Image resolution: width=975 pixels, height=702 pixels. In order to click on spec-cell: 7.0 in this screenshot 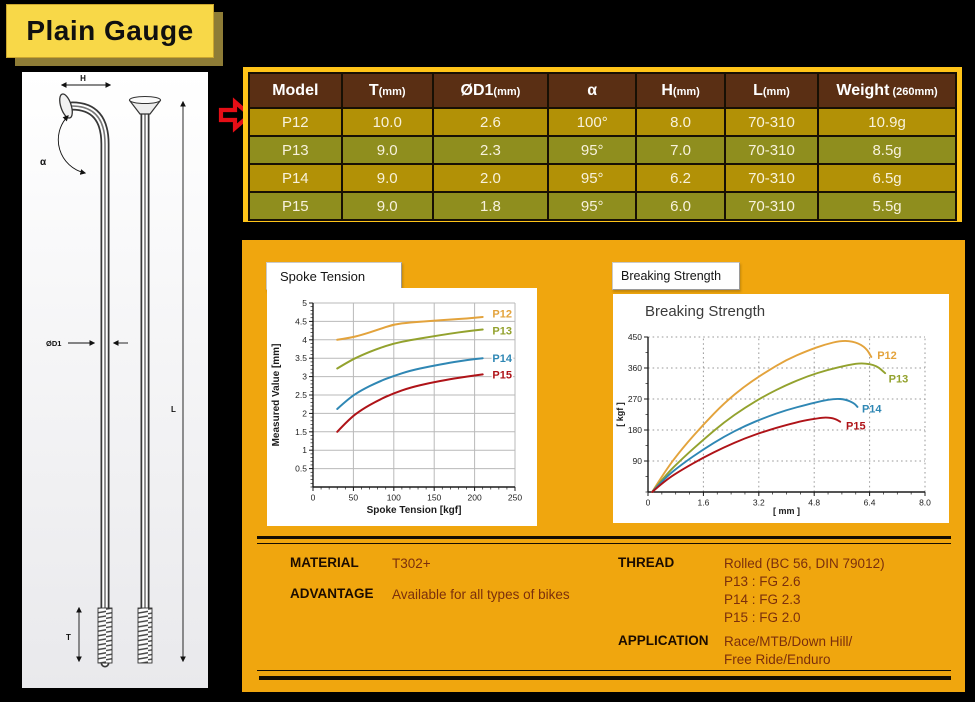, I will do `click(680, 150)`.